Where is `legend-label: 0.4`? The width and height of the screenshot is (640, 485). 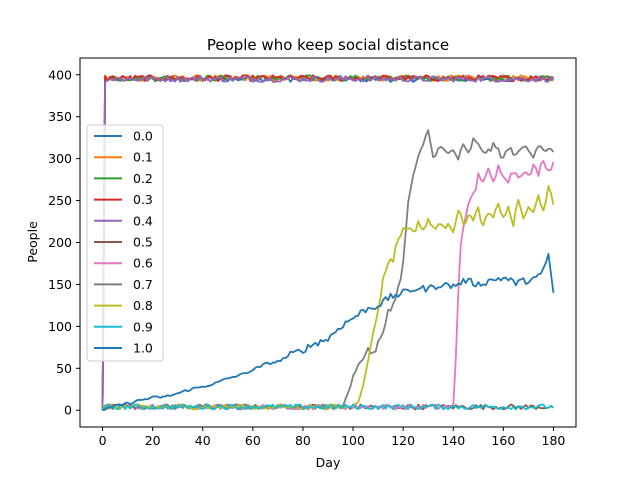
legend-label: 0.4 is located at coordinates (143, 220).